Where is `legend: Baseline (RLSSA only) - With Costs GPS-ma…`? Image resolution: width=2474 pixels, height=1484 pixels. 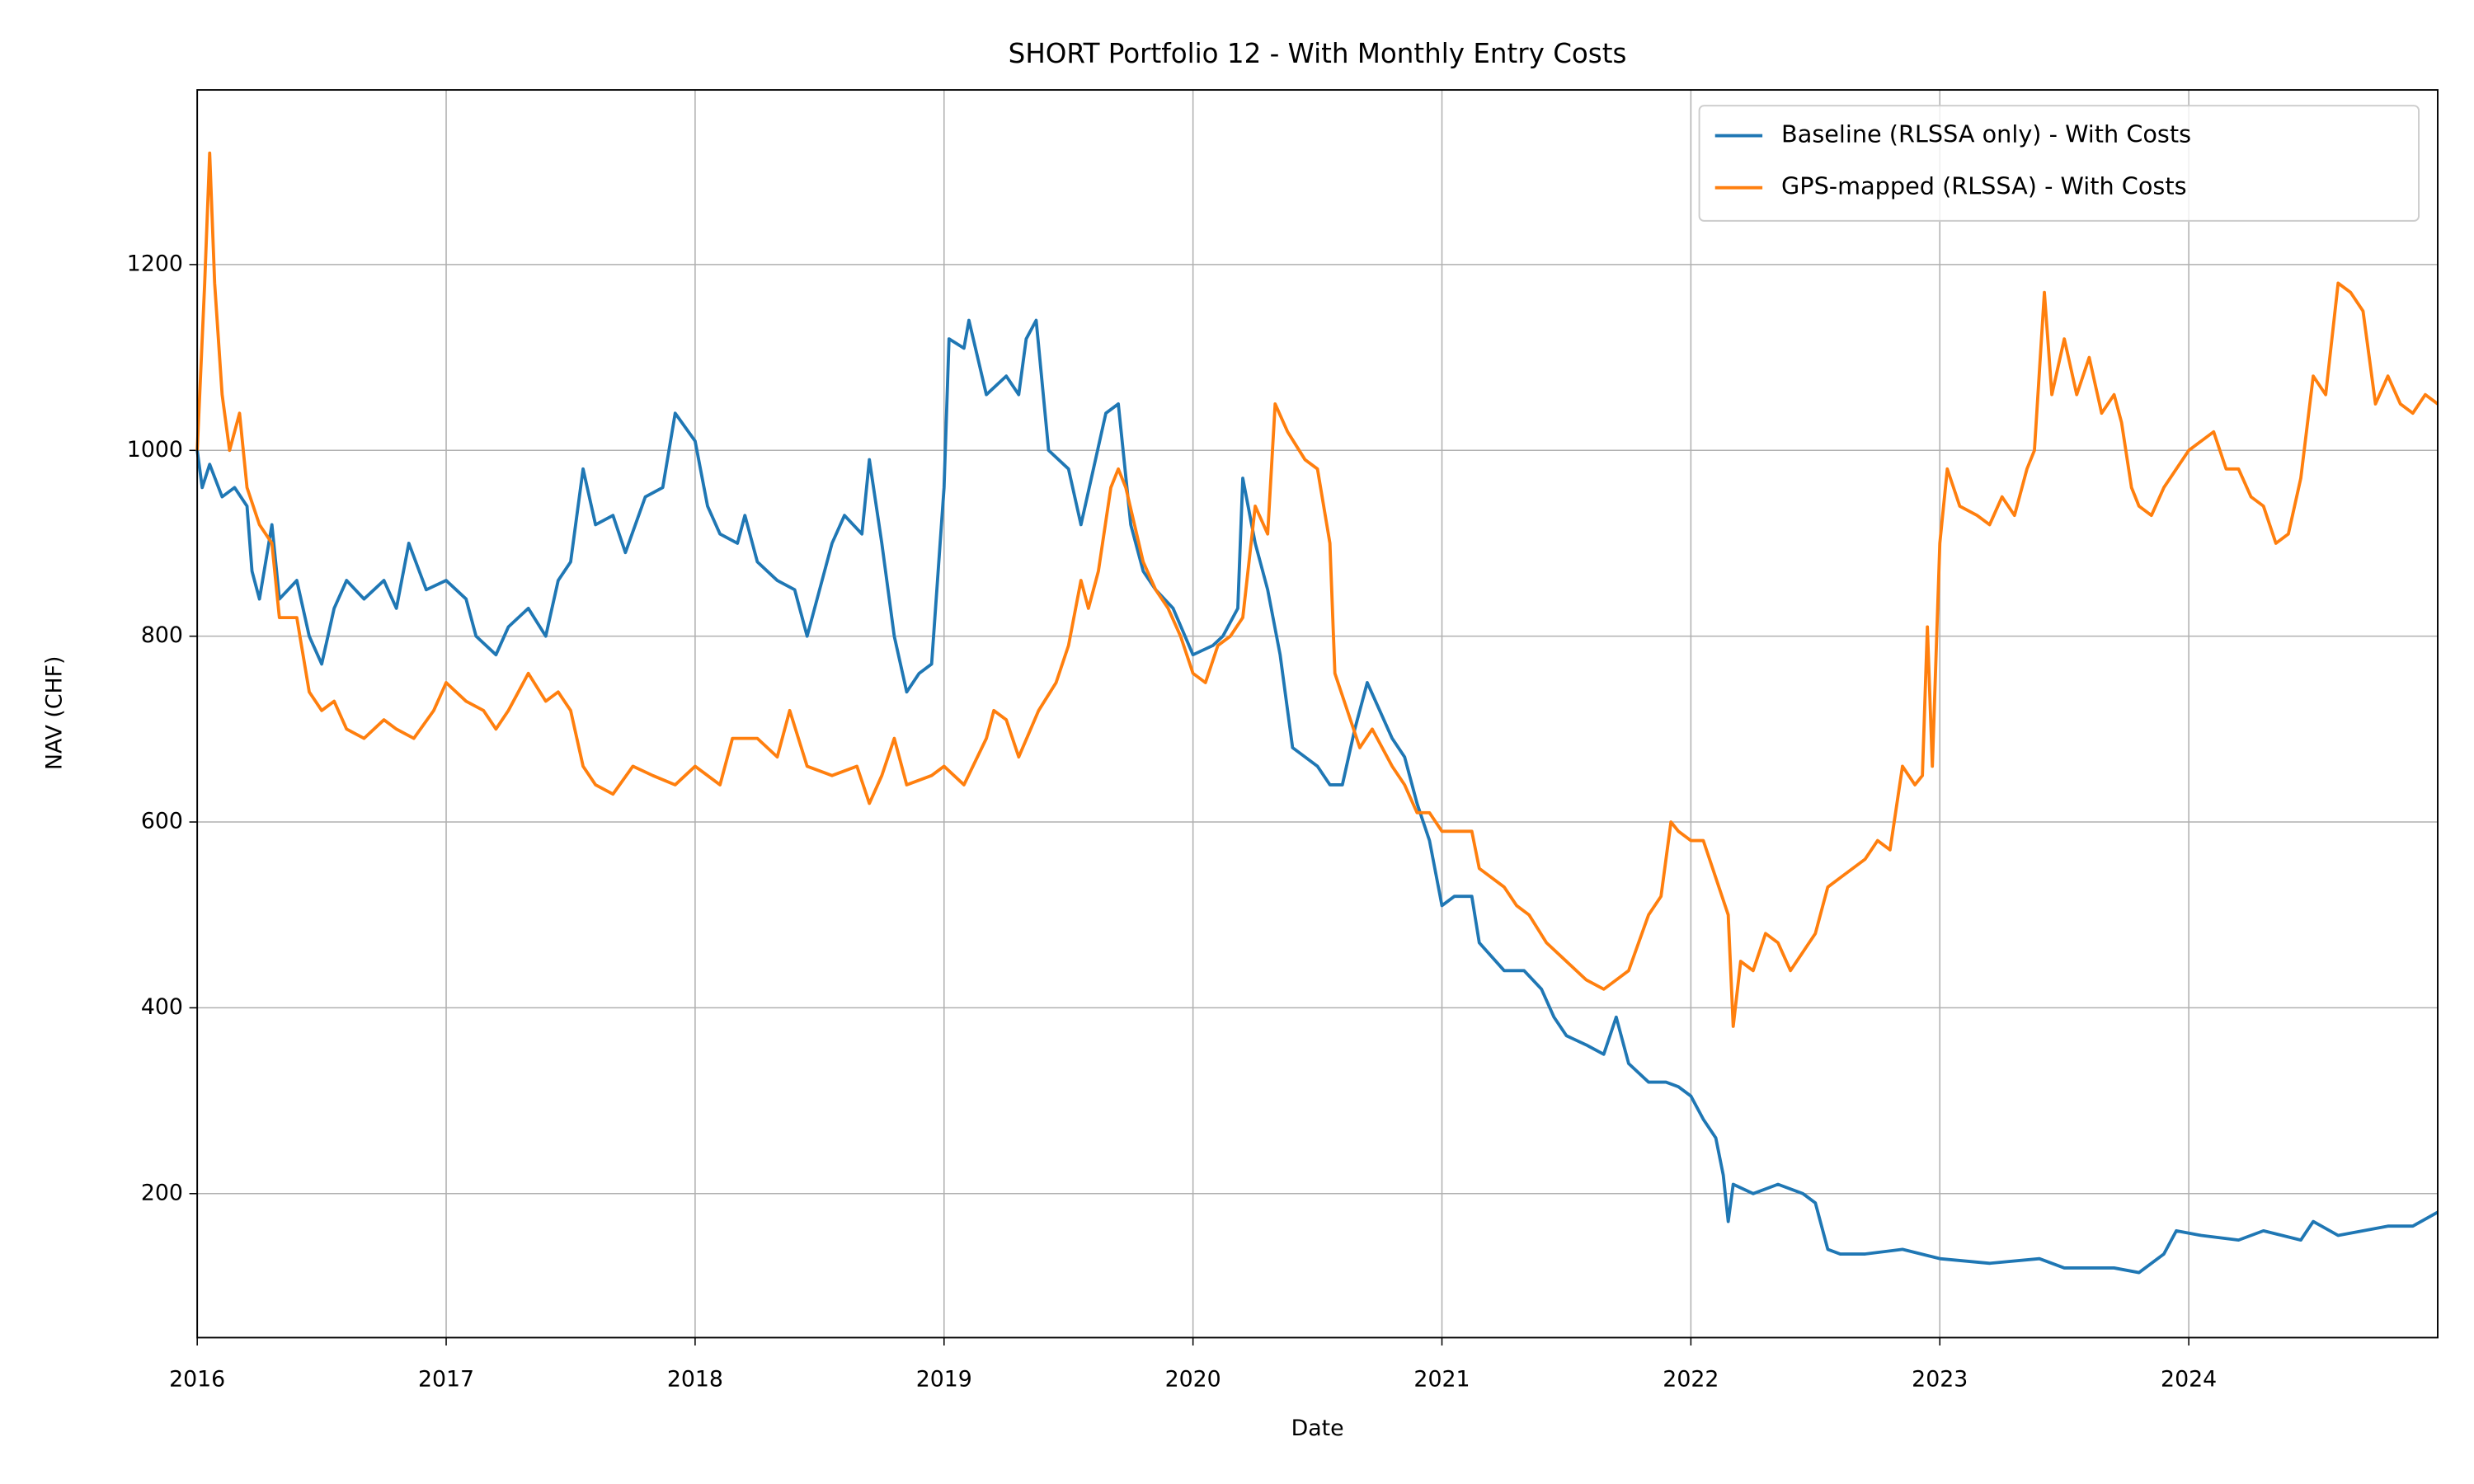 legend: Baseline (RLSSA only) - With Costs GPS-ma… is located at coordinates (2059, 163).